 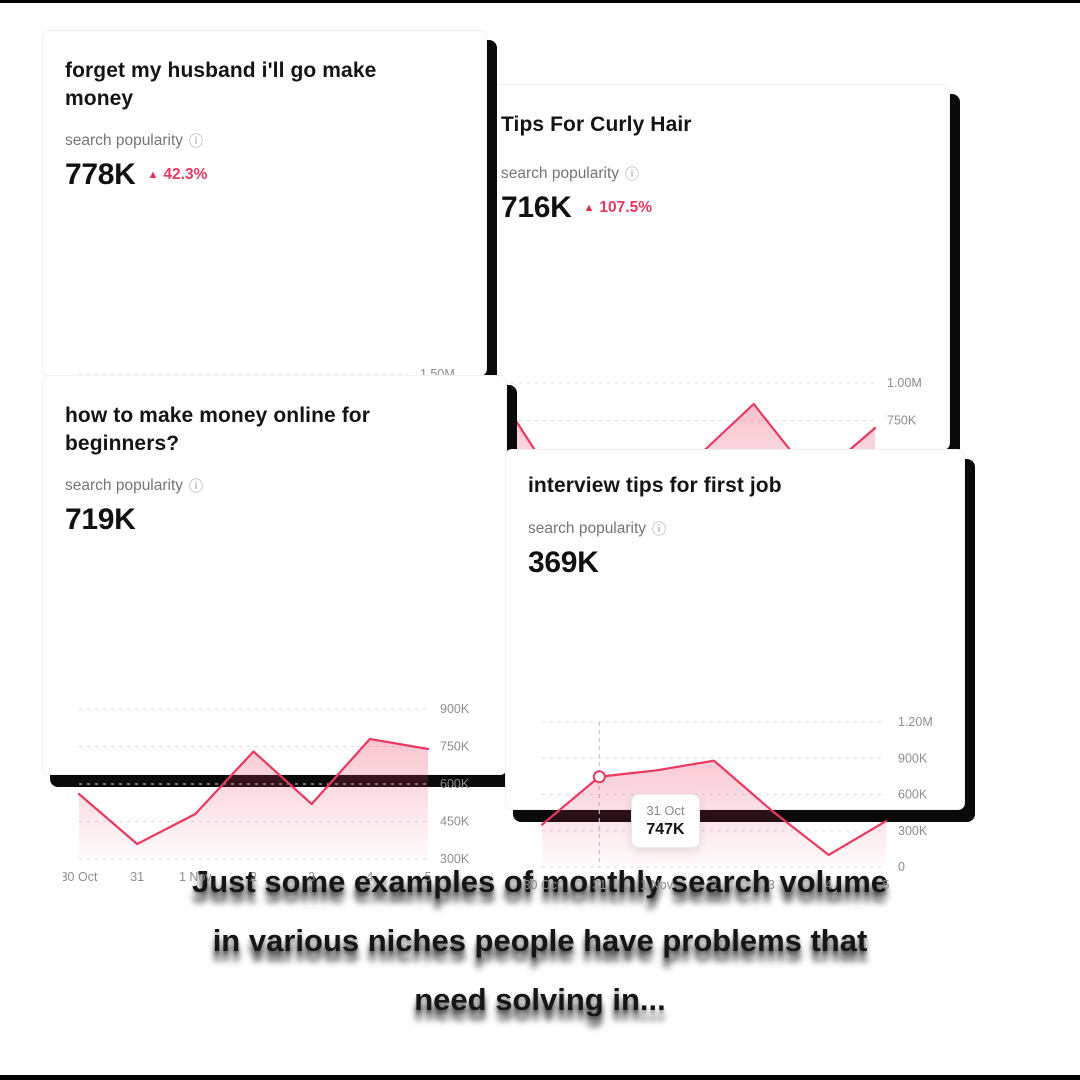 I want to click on metric-row: 716K ▲ 107.5%, so click(x=713, y=208).